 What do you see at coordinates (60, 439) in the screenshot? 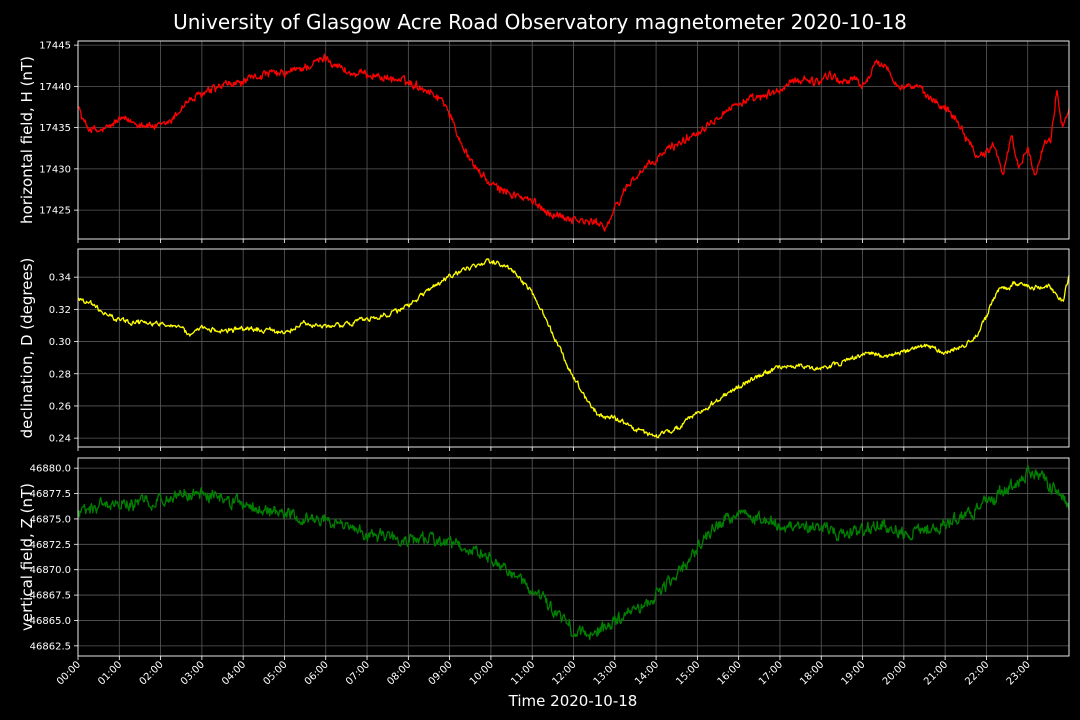
I see `y-tick-label: 0.24` at bounding box center [60, 439].